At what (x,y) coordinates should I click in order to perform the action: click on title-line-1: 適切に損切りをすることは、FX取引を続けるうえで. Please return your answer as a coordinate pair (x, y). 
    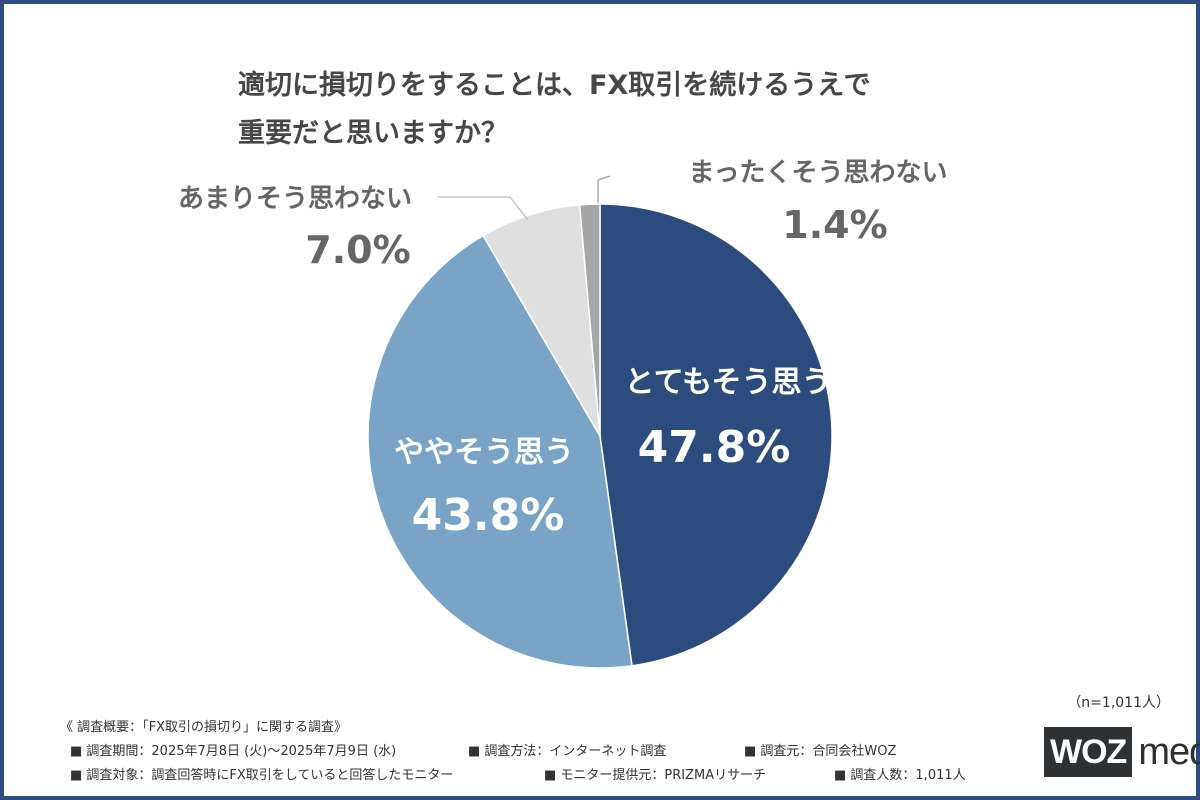
    Looking at the image, I should click on (554, 85).